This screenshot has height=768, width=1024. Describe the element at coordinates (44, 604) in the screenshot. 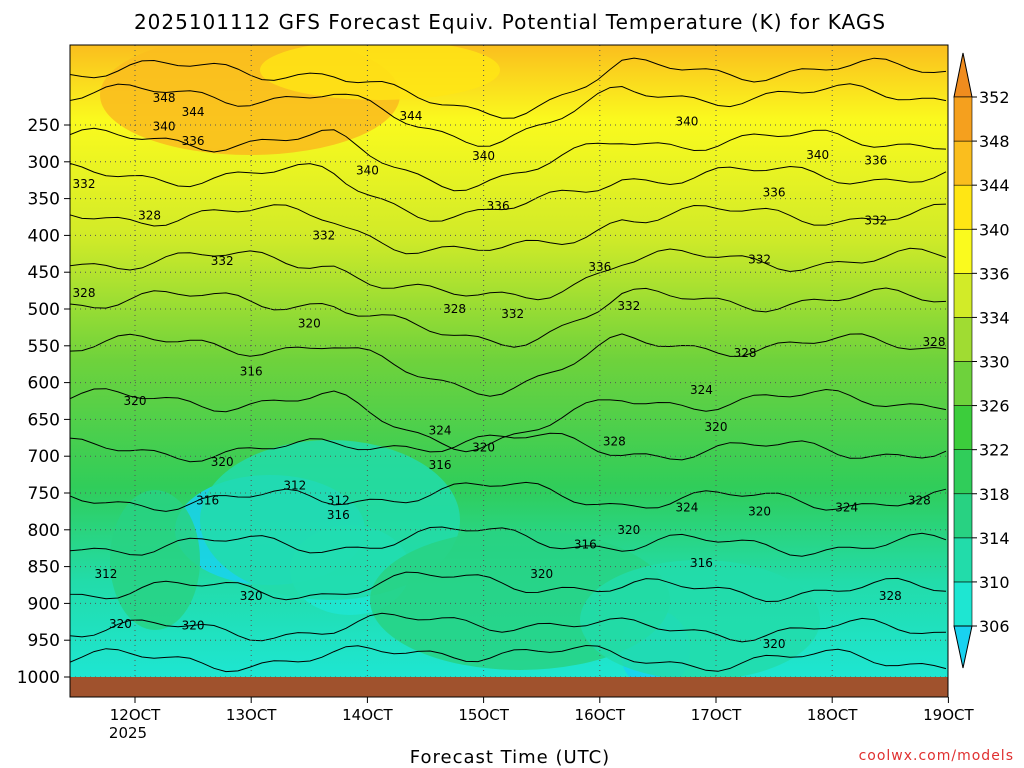

I see `y-tick-label: 900` at that location.